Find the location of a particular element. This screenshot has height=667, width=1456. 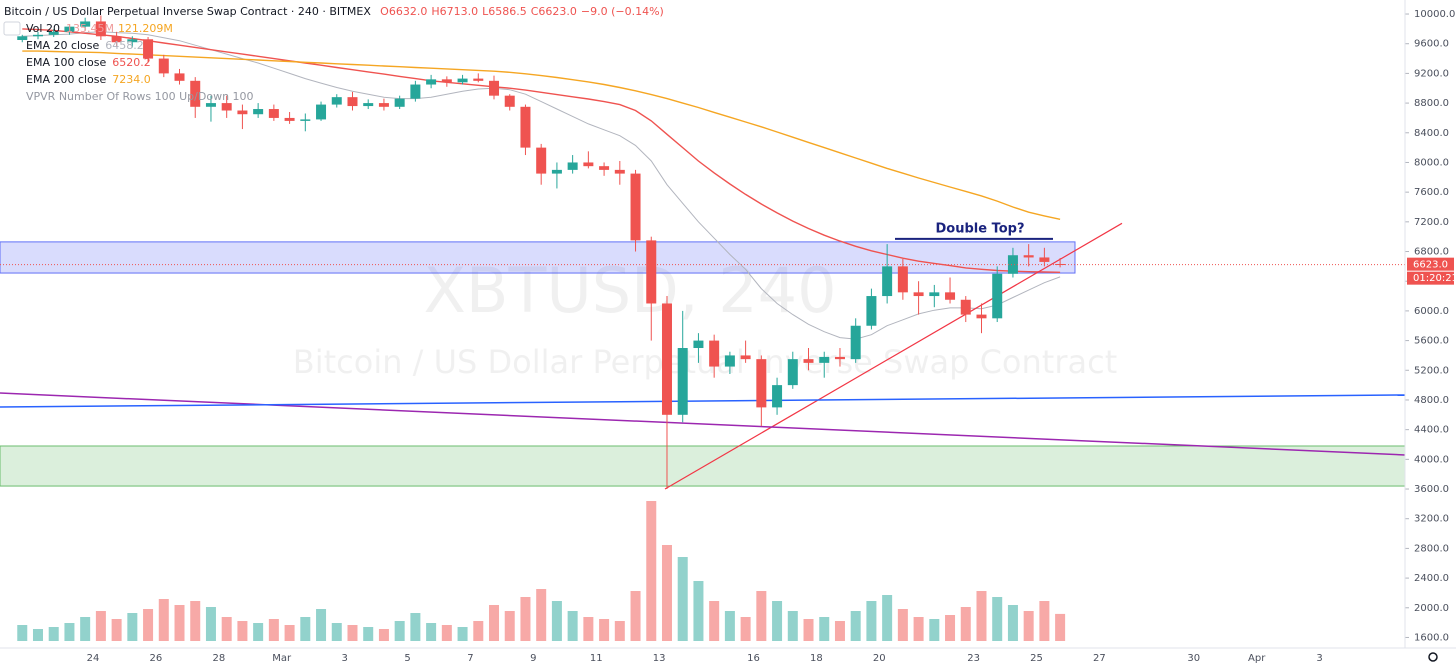

y-tick-label: 4000.0 is located at coordinates (1431, 459).